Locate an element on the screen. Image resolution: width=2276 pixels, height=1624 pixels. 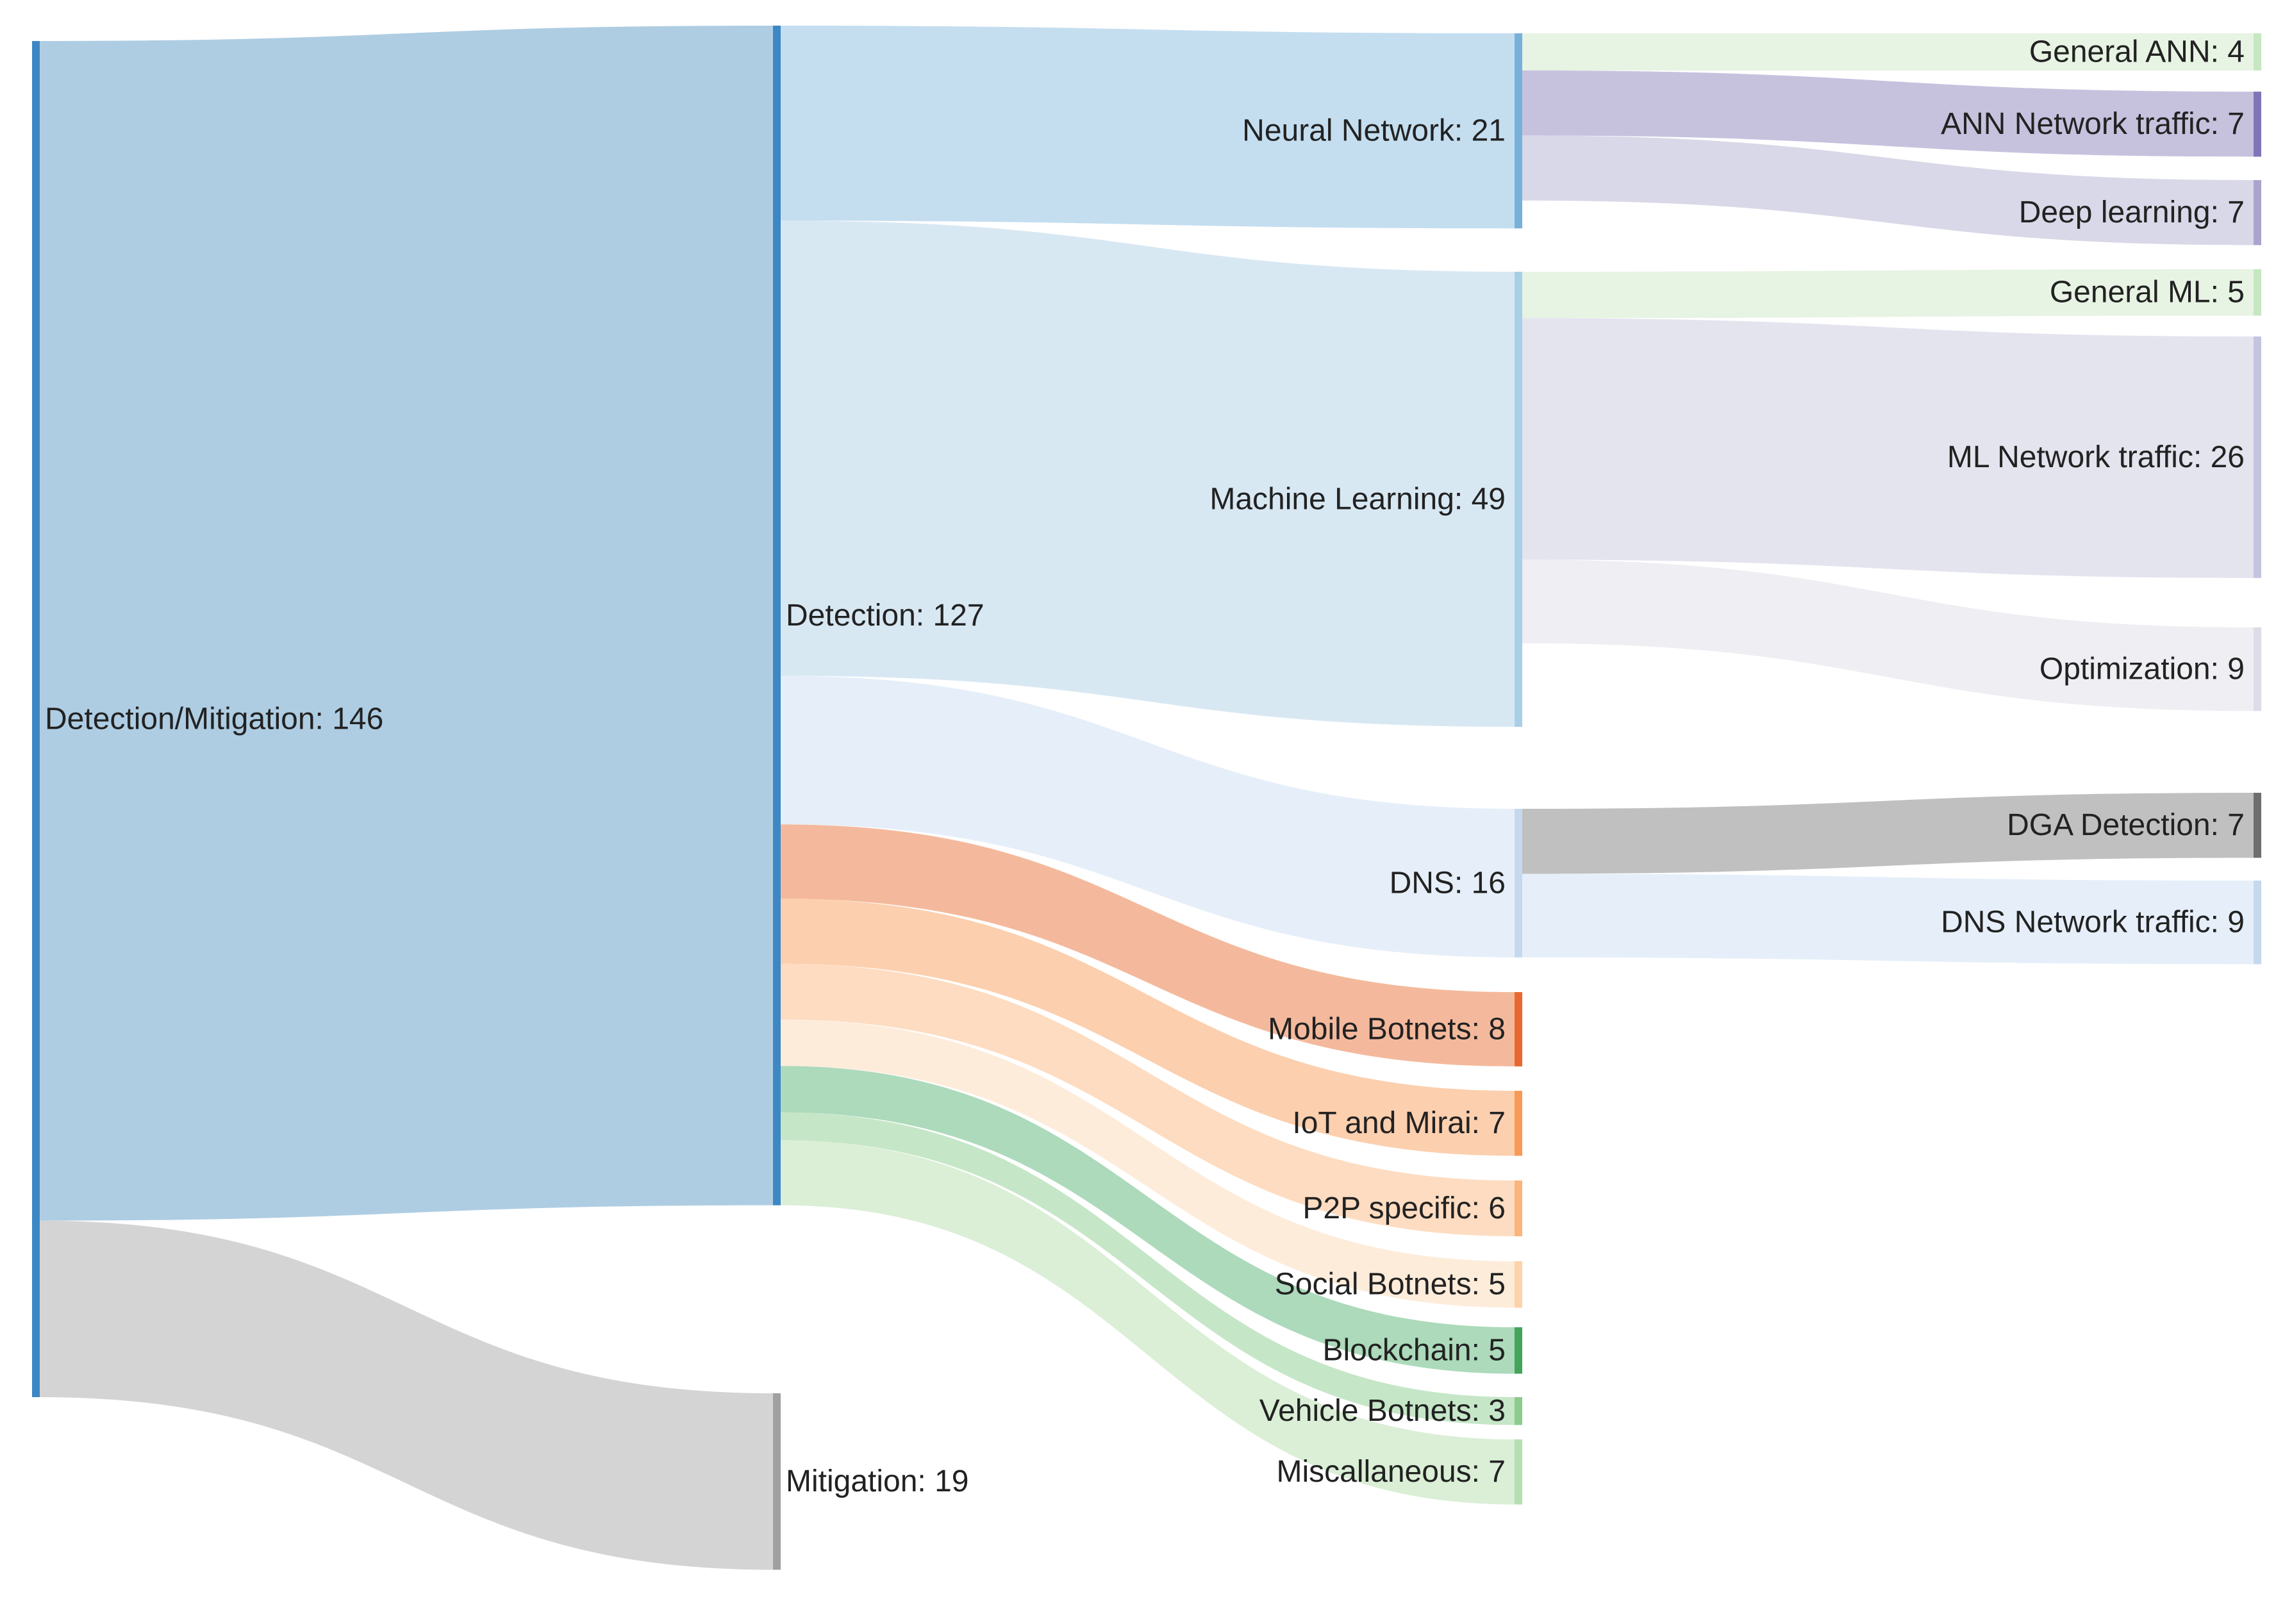
node-bar-dnst is located at coordinates (2257, 923).